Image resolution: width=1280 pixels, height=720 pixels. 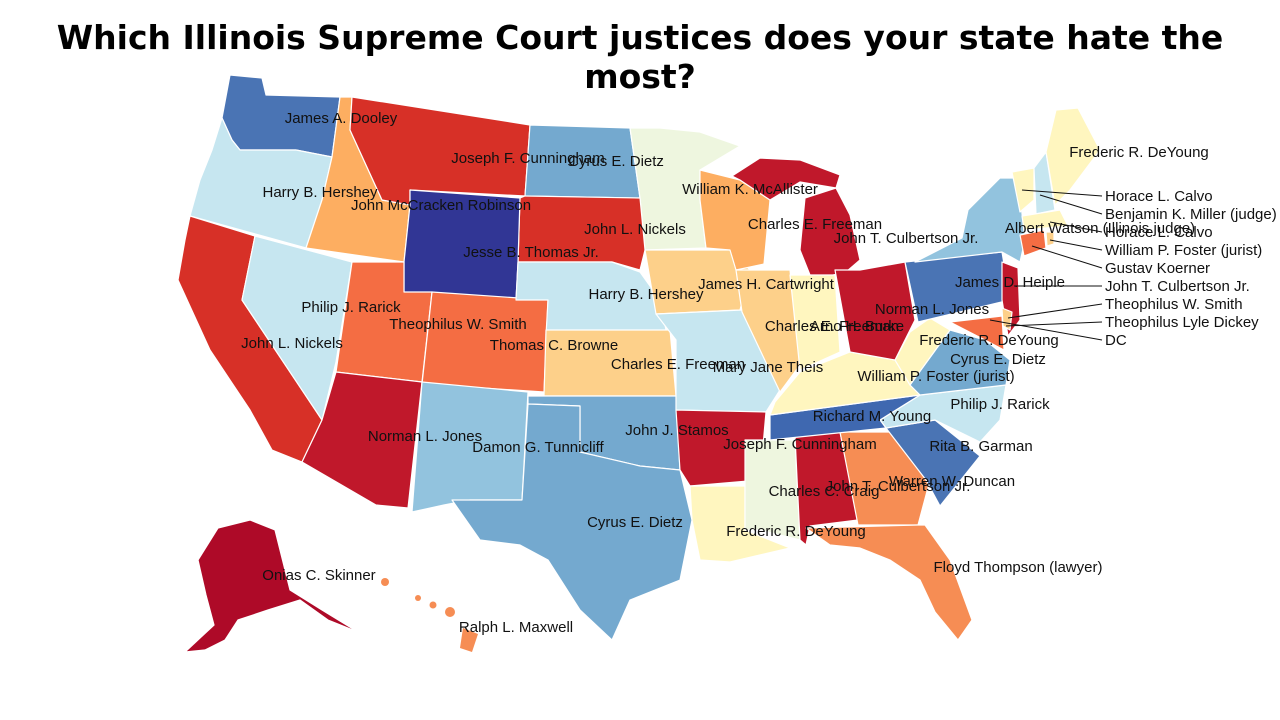 What do you see at coordinates (977, 333) in the screenshot?
I see `state-maryland` at bounding box center [977, 333].